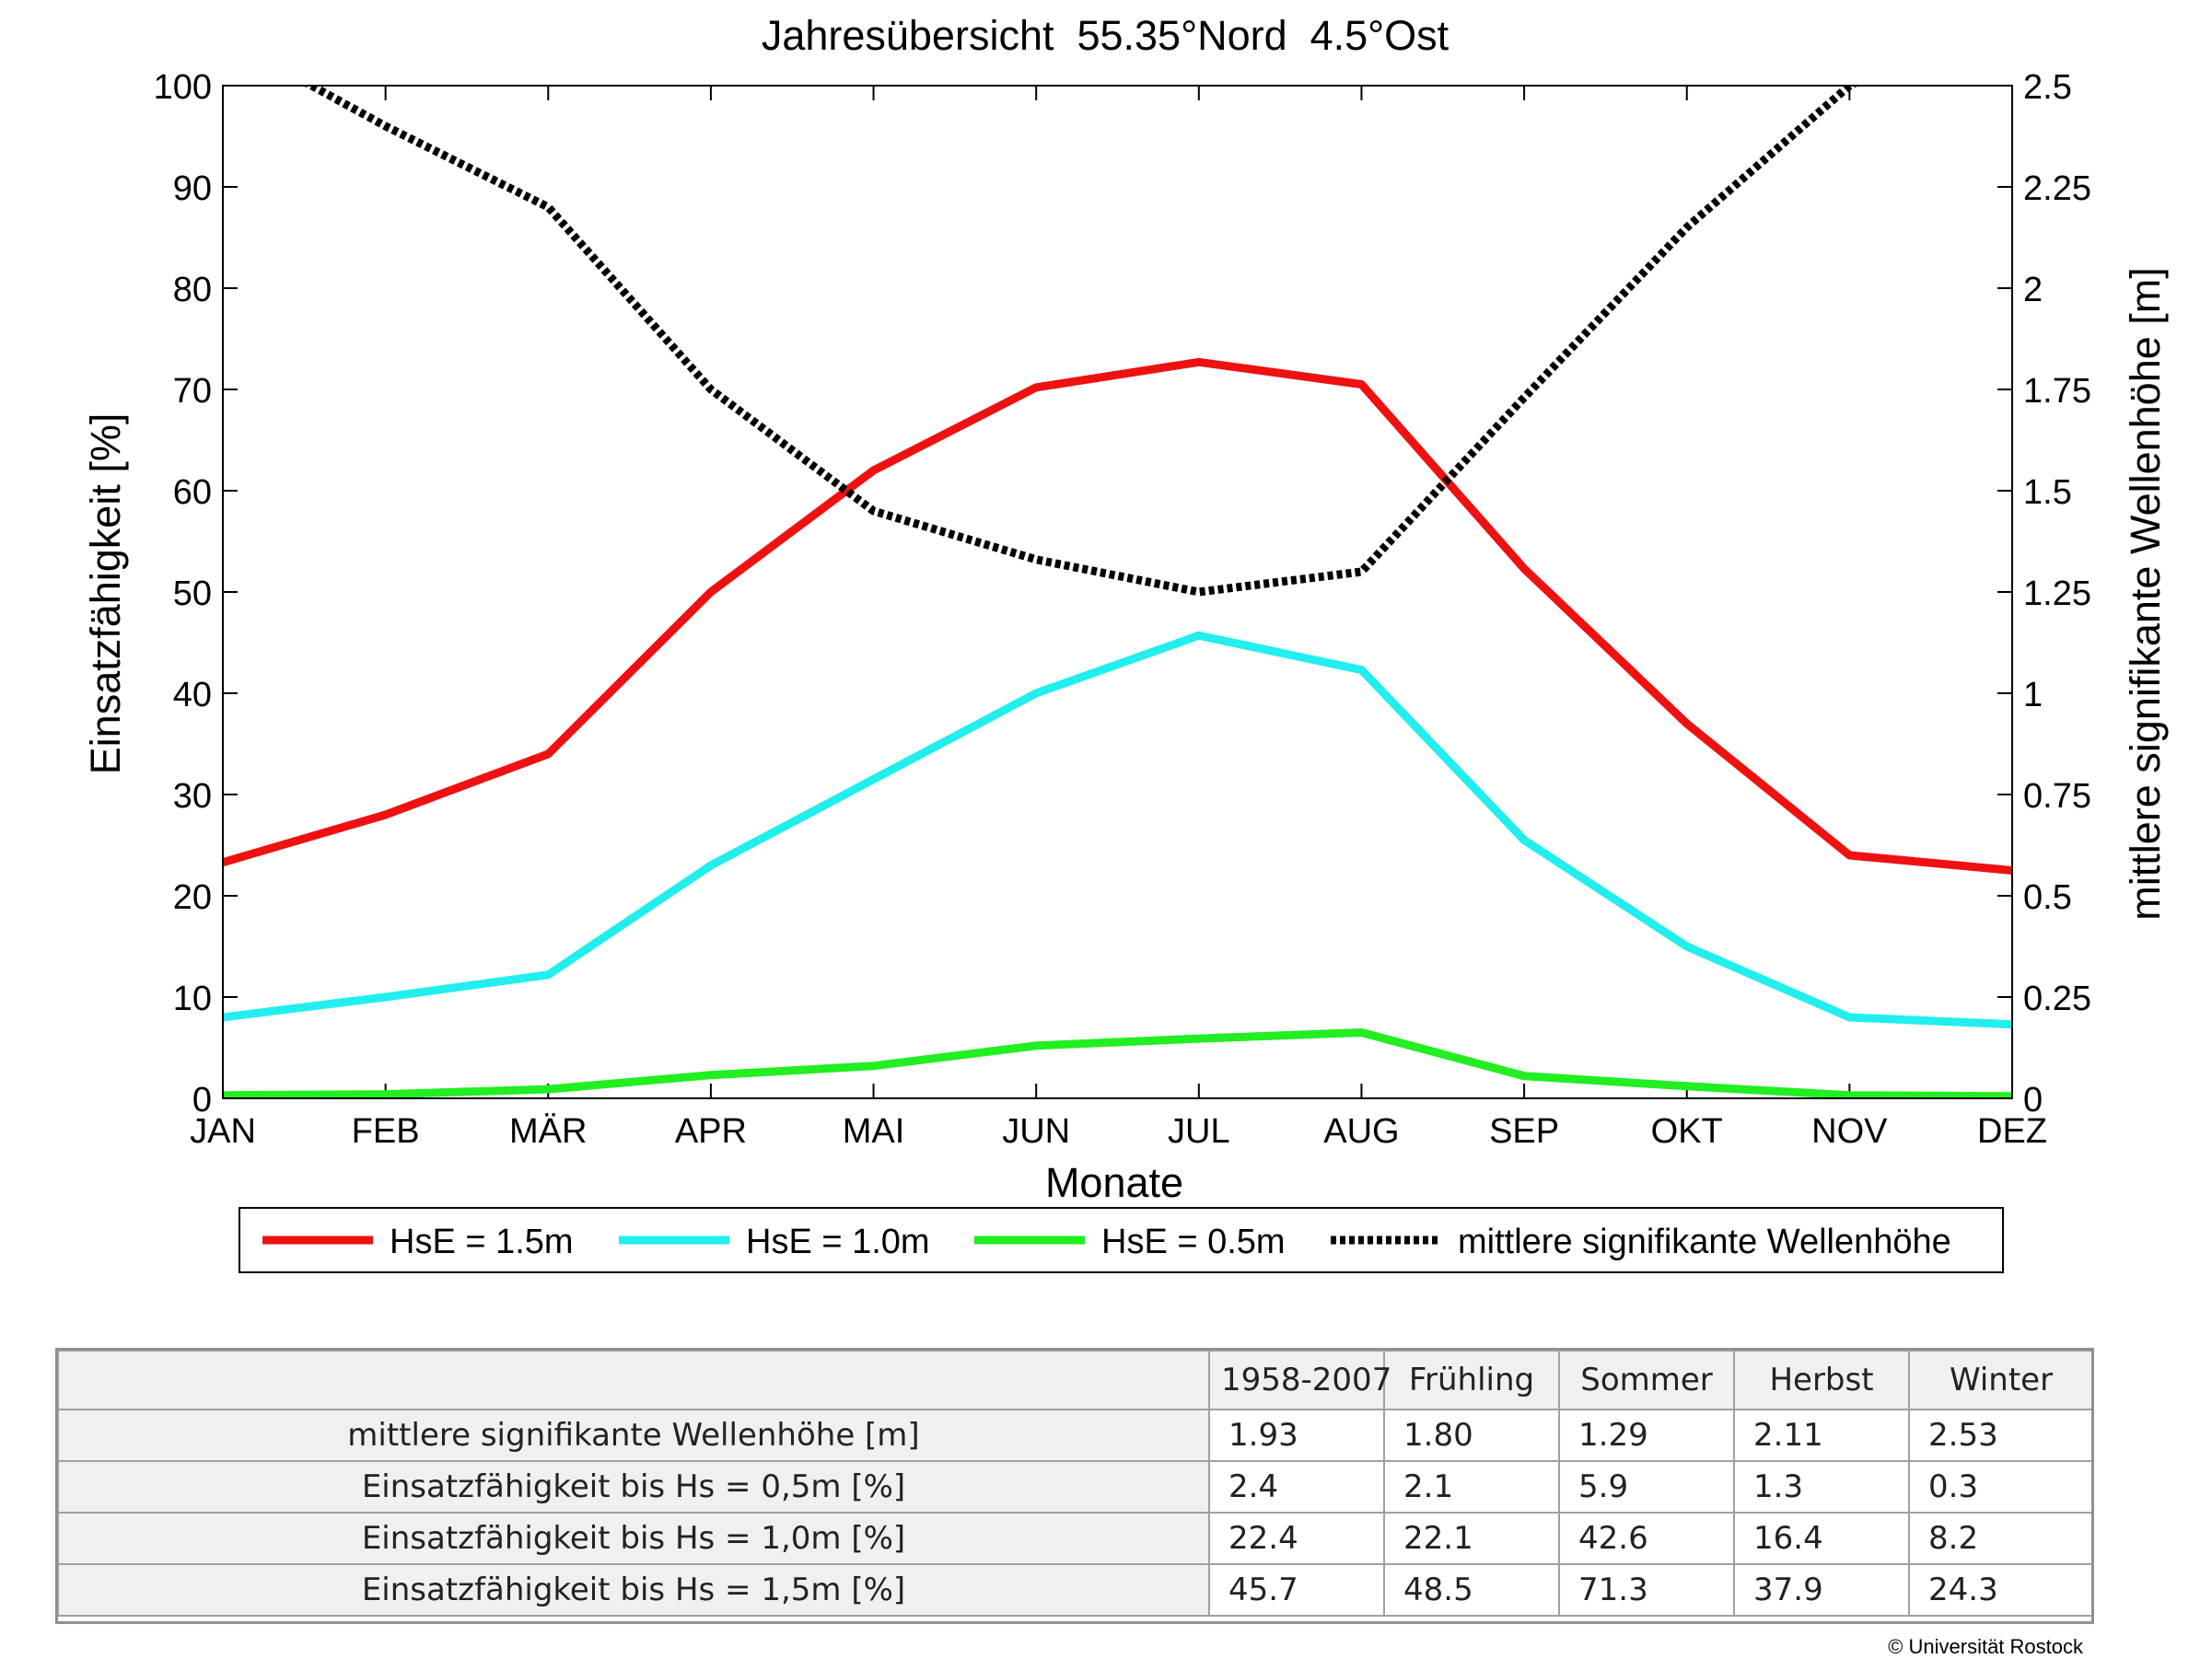  What do you see at coordinates (1687, 1131) in the screenshot?
I see `x-tick-label: OKT` at bounding box center [1687, 1131].